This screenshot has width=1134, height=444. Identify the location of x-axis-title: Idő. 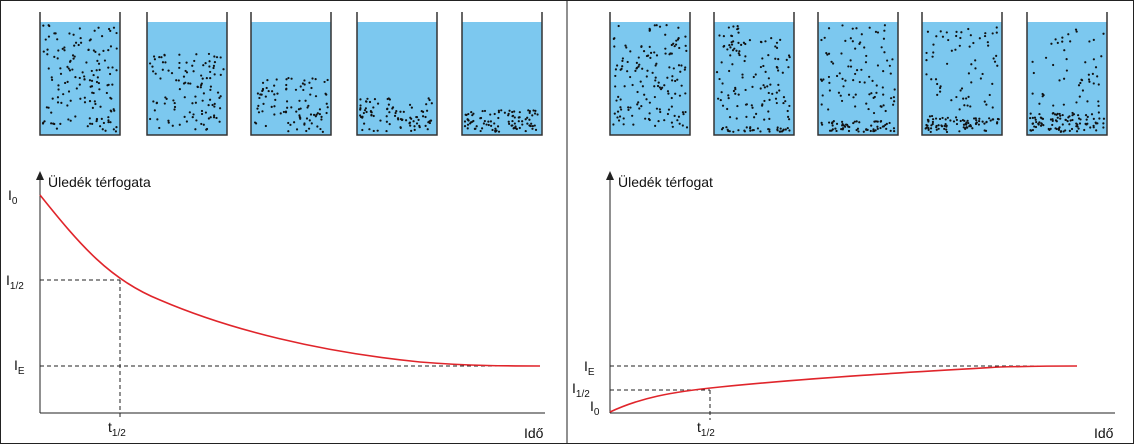
(1104, 433).